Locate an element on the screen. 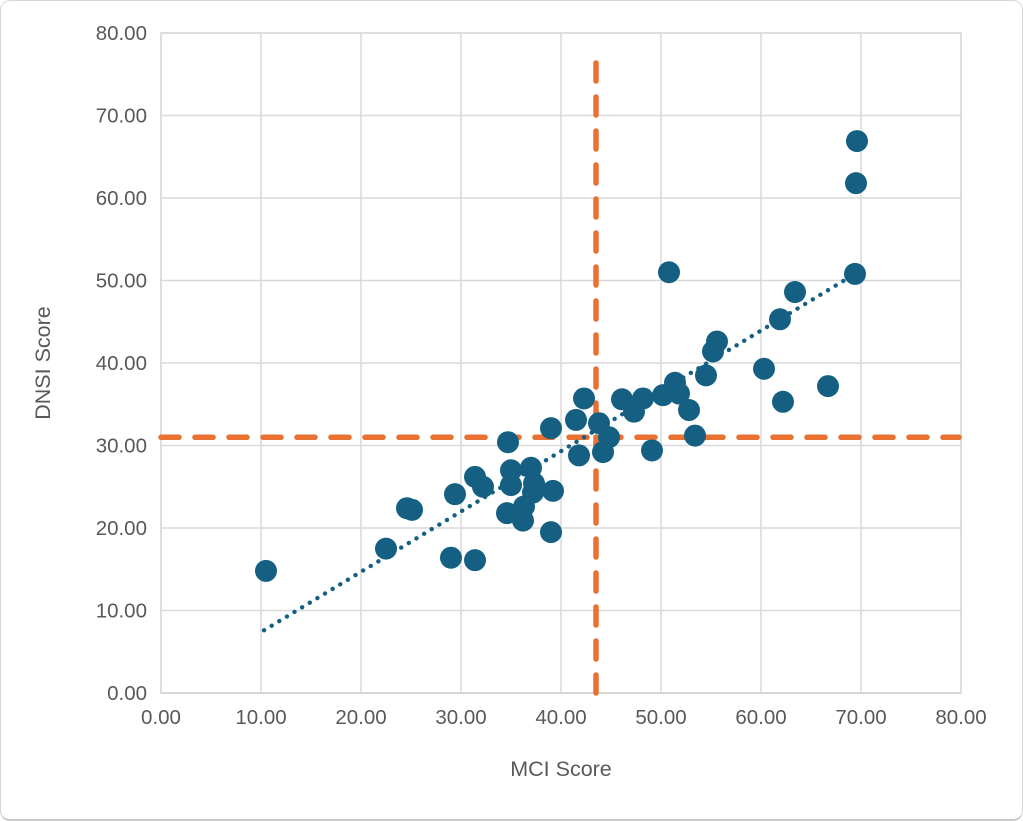 The width and height of the screenshot is (1023, 821). y-axis-title: DNSI Score is located at coordinates (43, 363).